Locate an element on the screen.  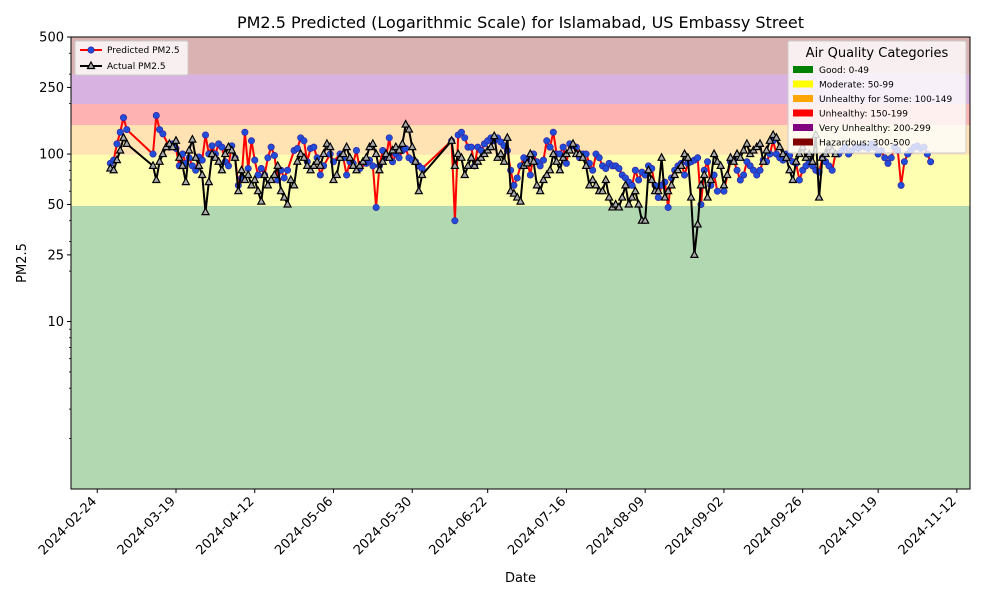
series-legend: Predicted PM2.5 Actual PM2.5 is located at coordinates (131, 58).